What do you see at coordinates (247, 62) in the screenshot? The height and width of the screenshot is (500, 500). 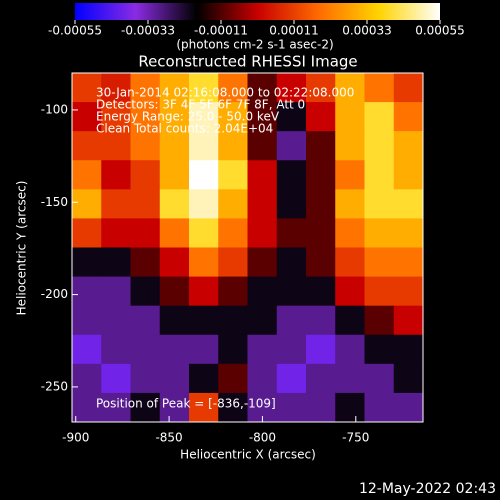 I see `chart-title: Reconstructed RHESSI Image` at bounding box center [247, 62].